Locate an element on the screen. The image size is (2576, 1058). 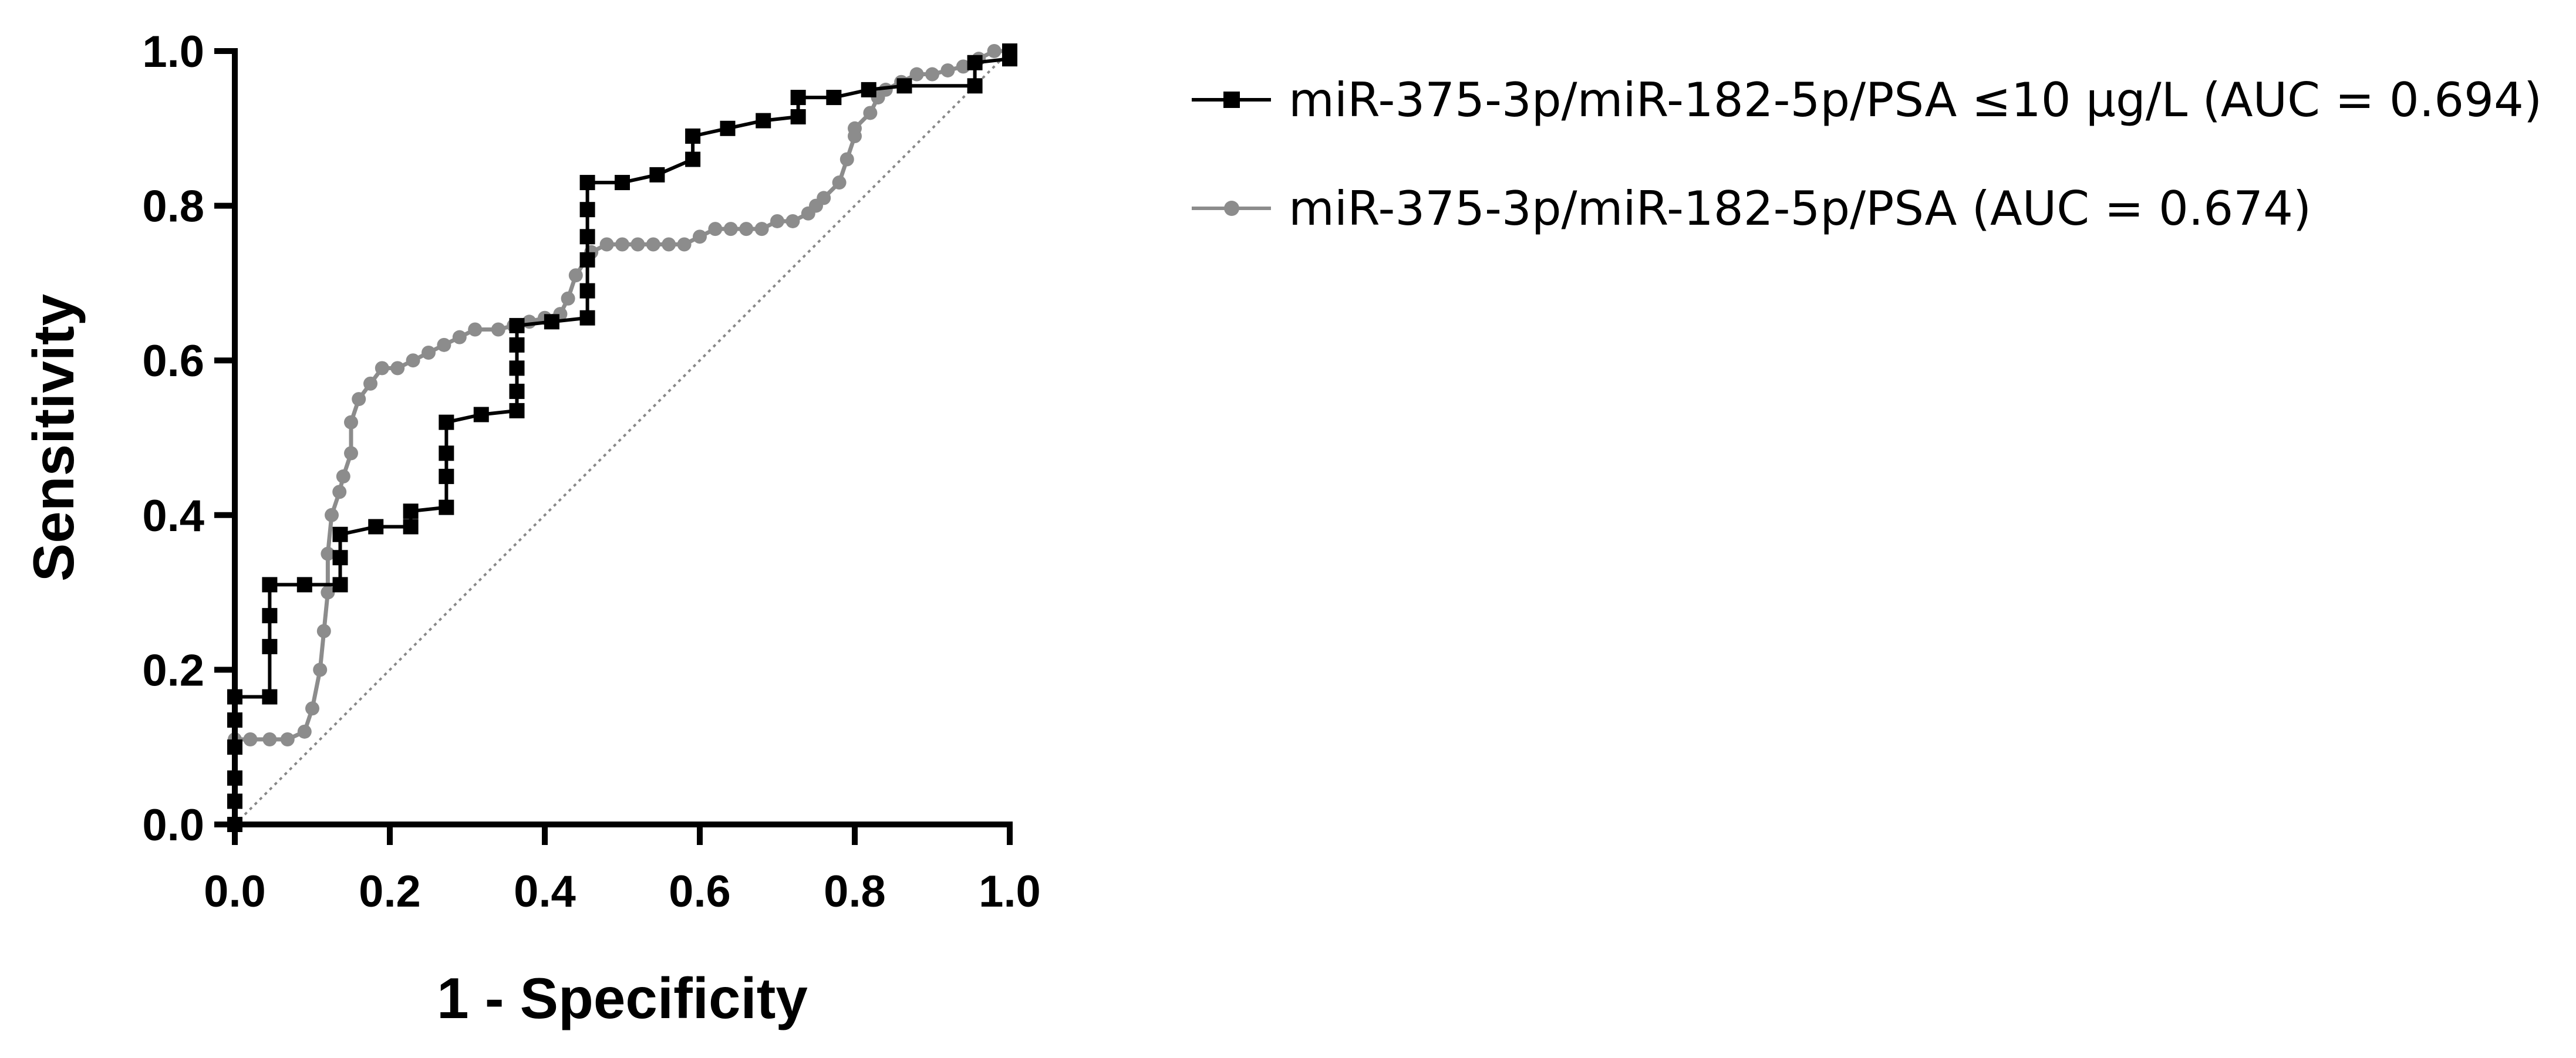
y-tick-label: 1.0 is located at coordinates (173, 52).